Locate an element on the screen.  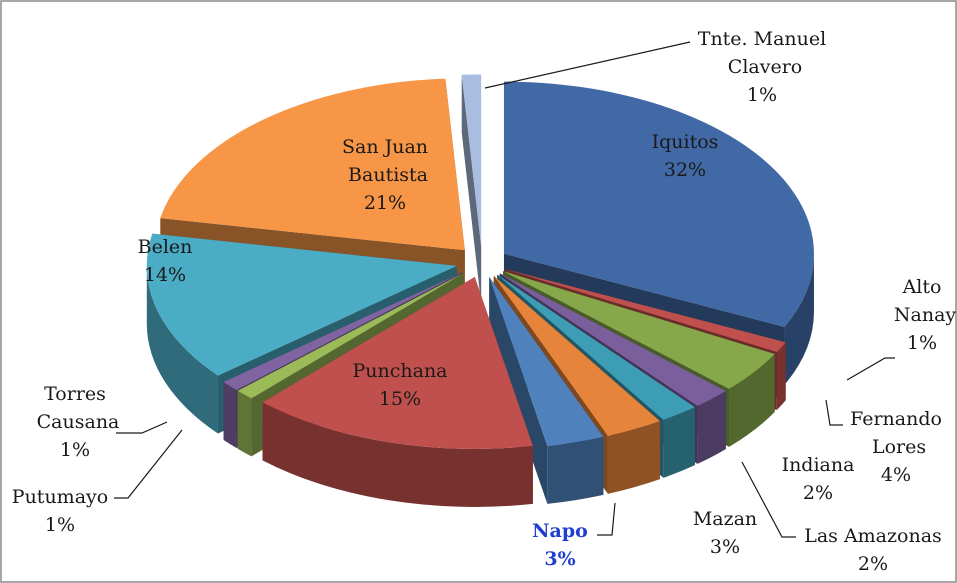
slice-side is located at coordinates (471, 189).